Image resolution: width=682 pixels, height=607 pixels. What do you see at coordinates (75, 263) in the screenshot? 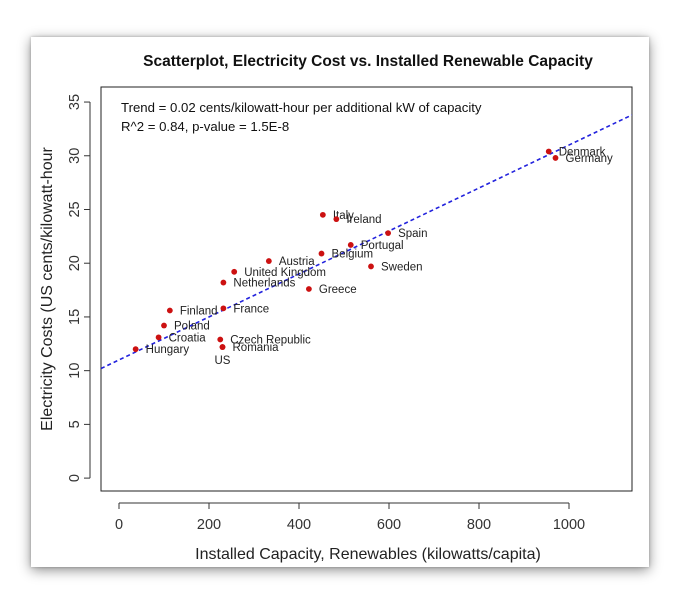
I see `y-tick-label: 20` at bounding box center [75, 263].